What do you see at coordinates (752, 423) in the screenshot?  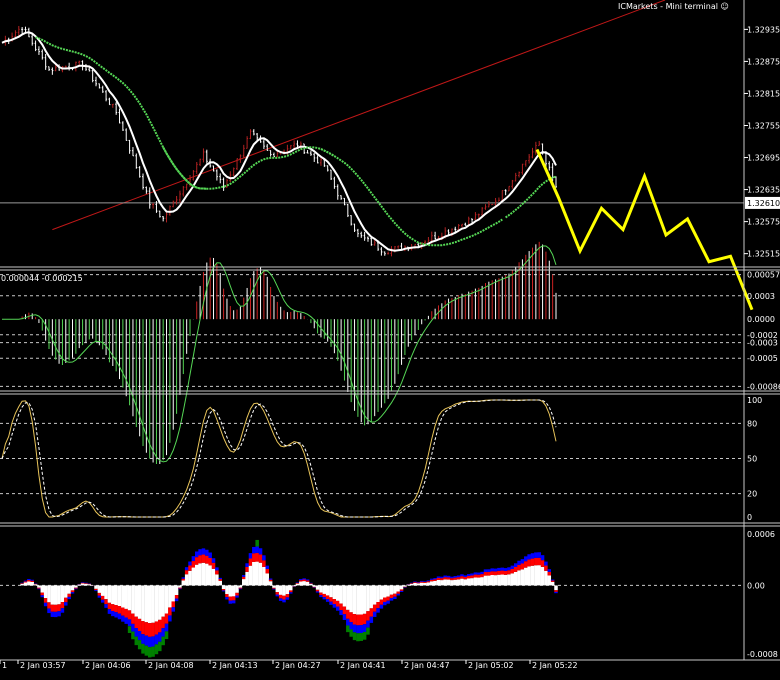 I see `stochastic-tick-label: 80` at bounding box center [752, 423].